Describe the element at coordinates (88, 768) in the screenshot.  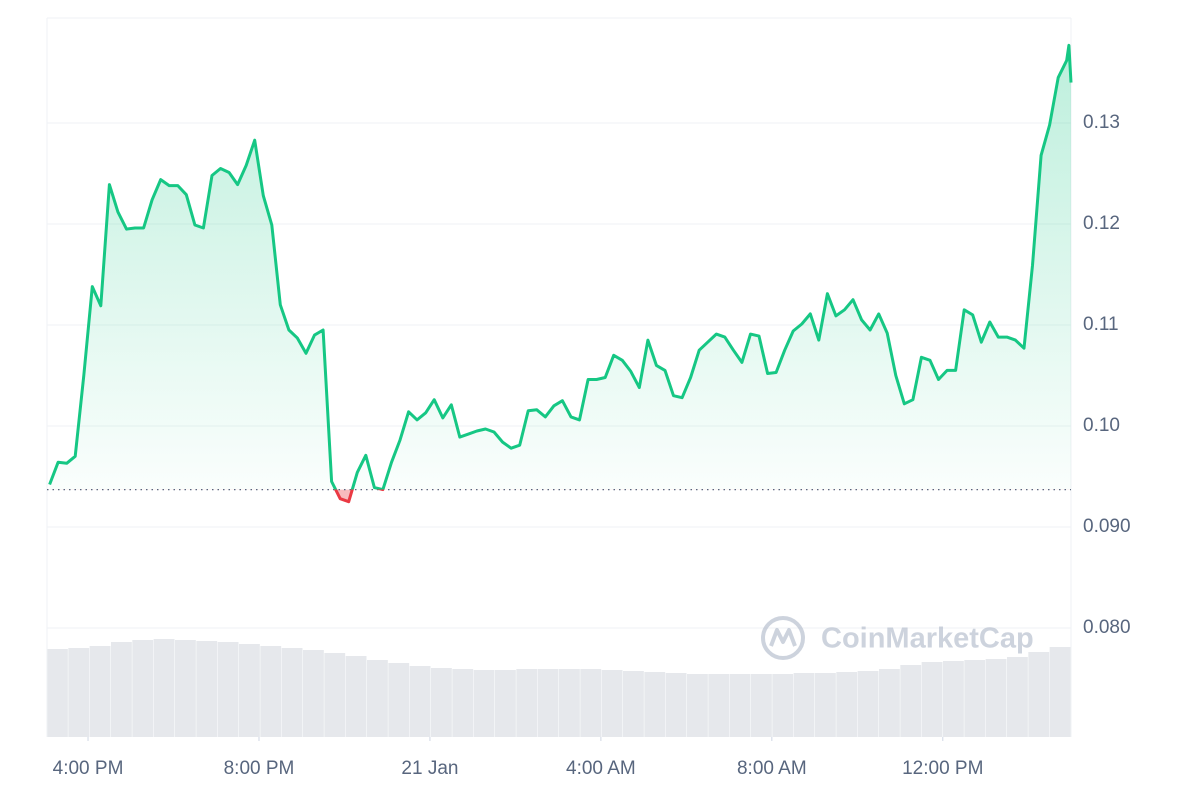
I see `x-tick-label: 4:00 PM` at that location.